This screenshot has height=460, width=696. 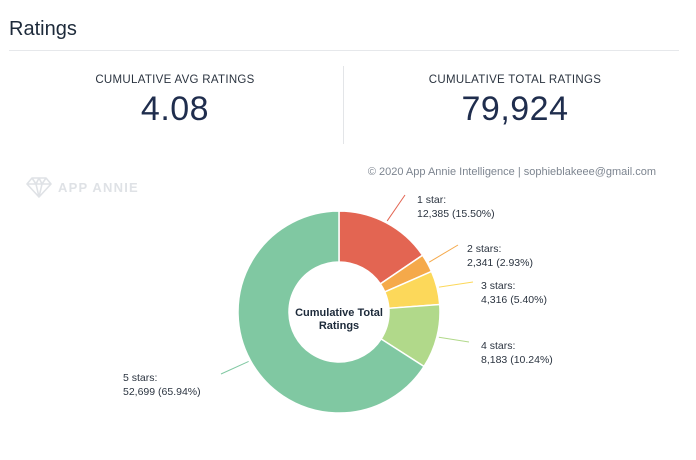 I want to click on slice-3-name-label: 3 stars:, so click(x=498, y=286).